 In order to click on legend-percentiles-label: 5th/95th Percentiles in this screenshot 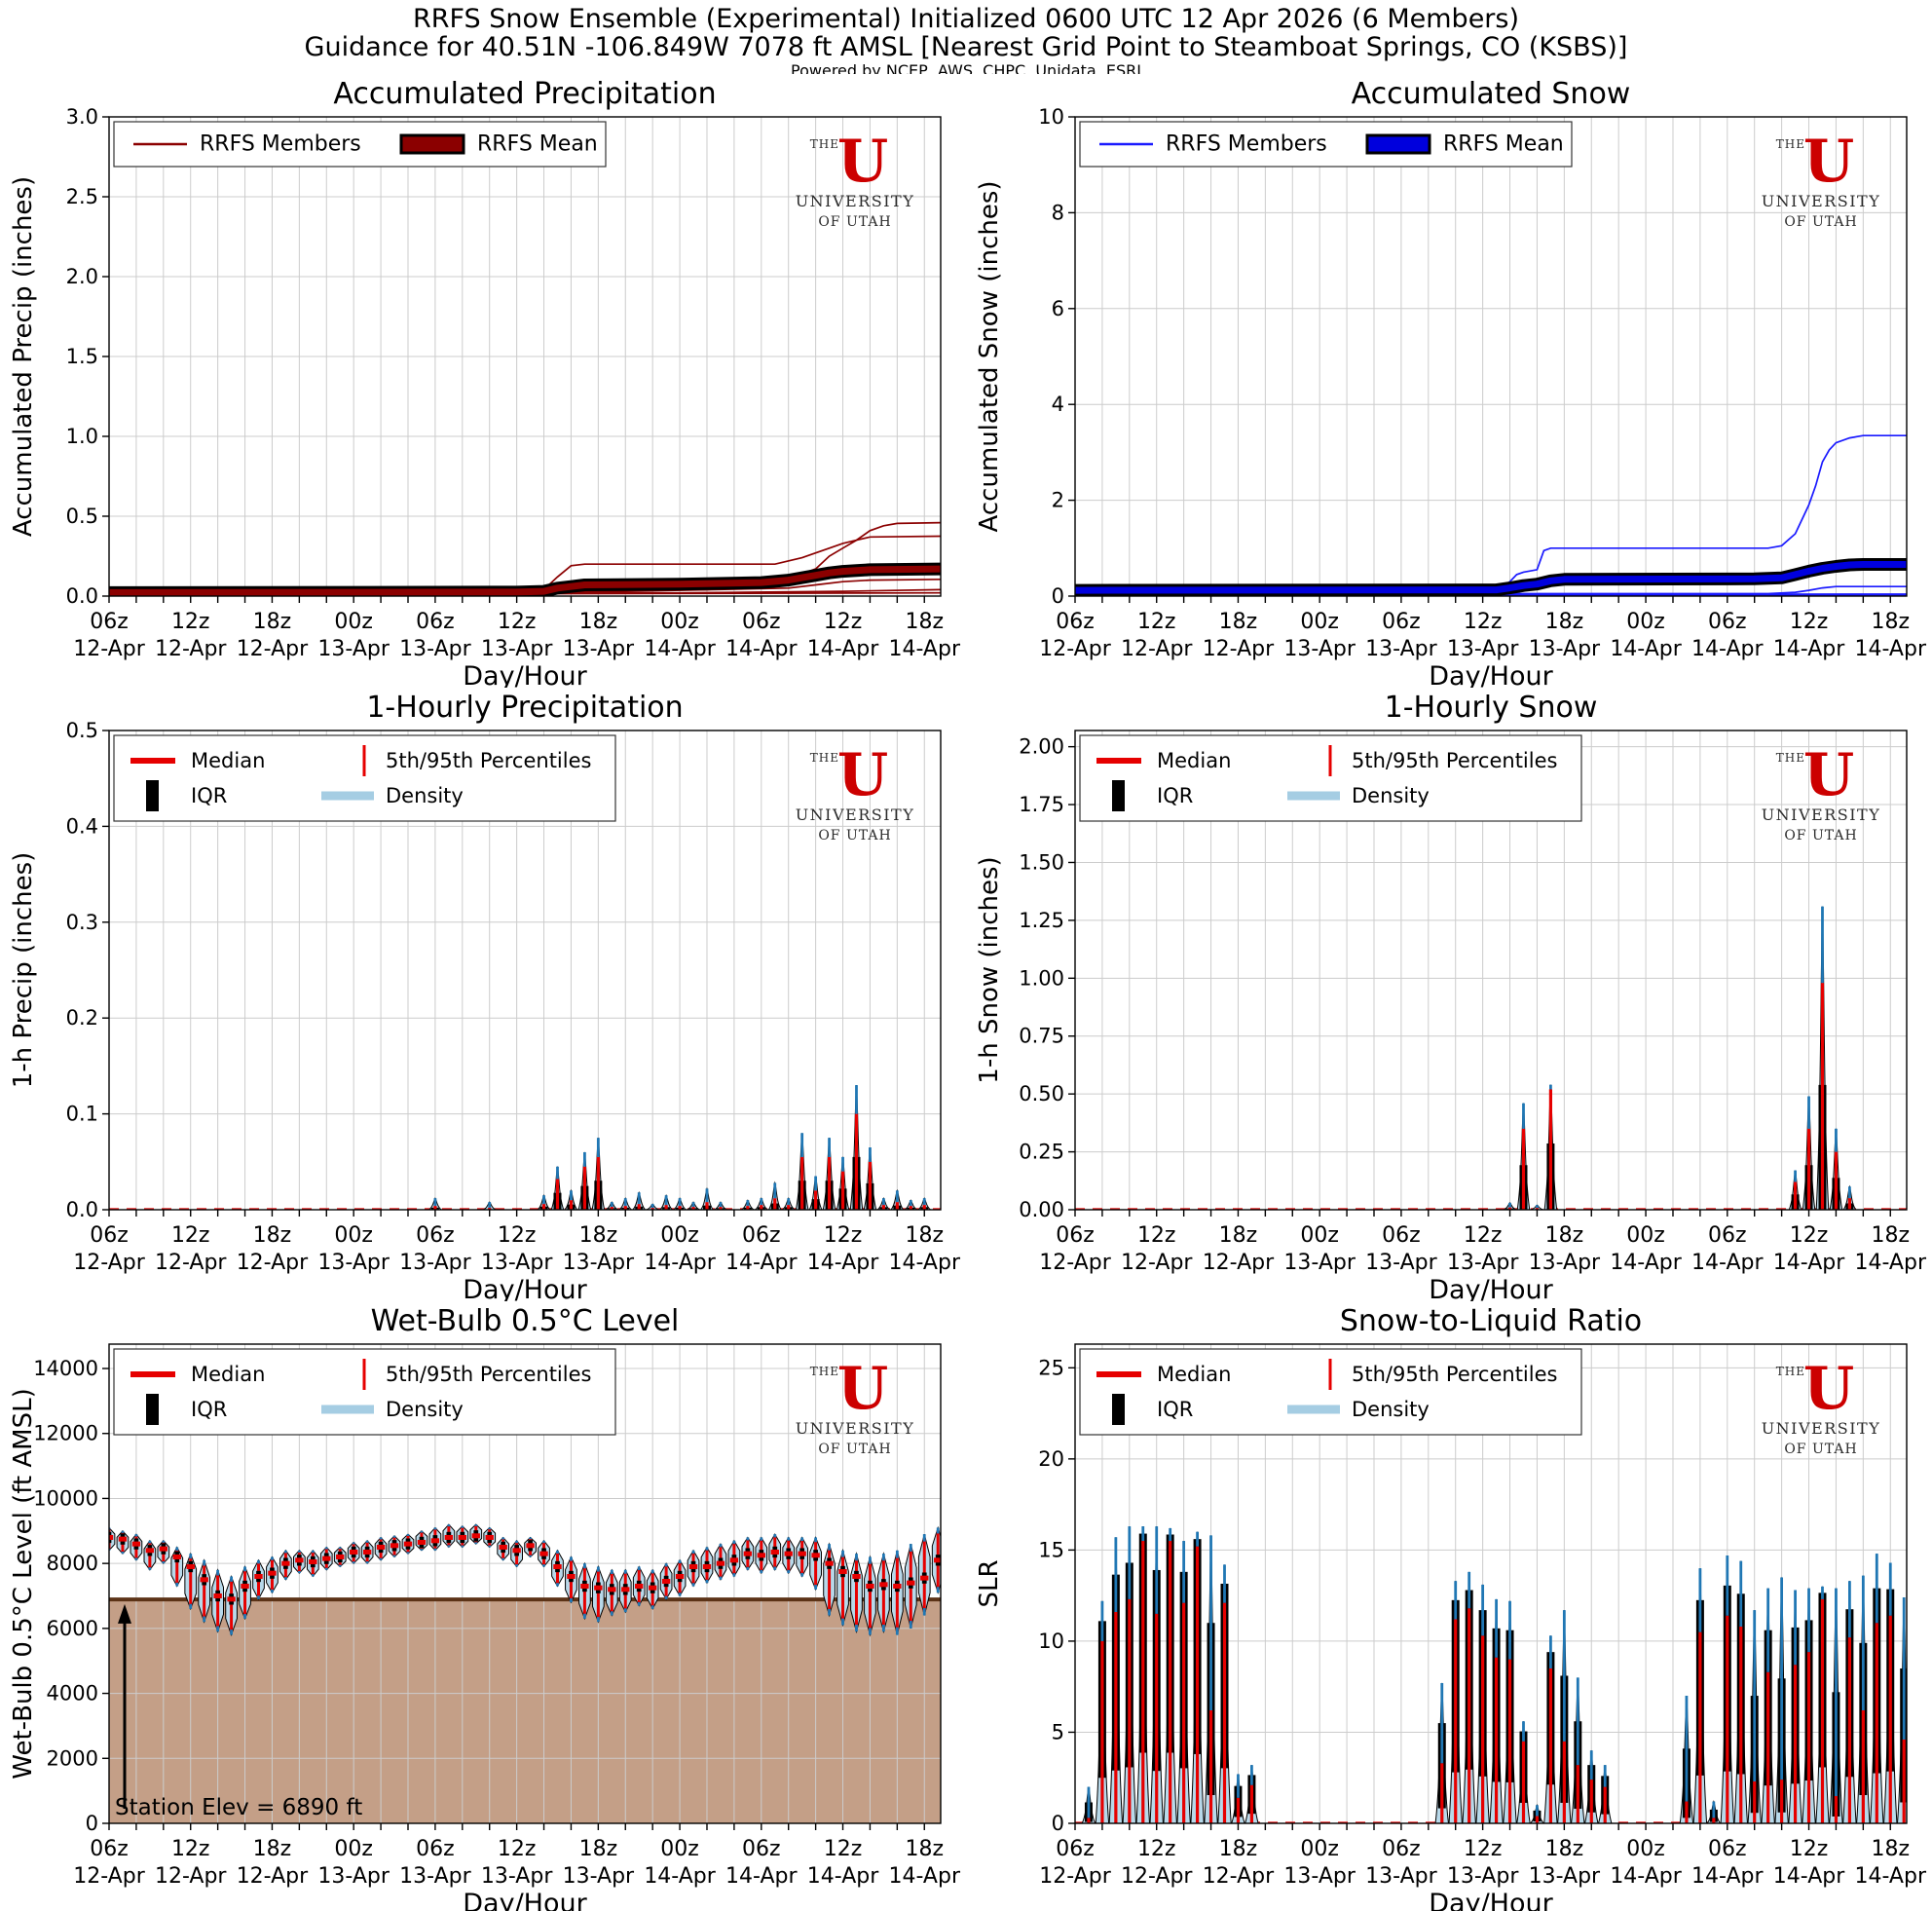, I will do `click(488, 760)`.